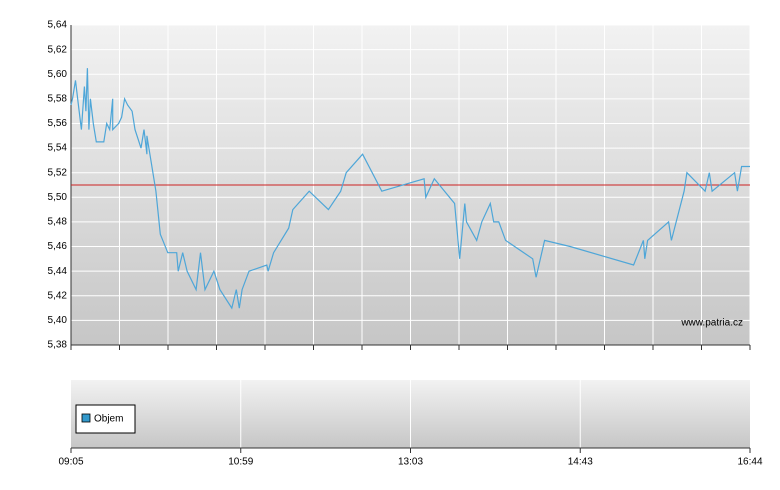 The height and width of the screenshot is (490, 780). I want to click on y-tick-label: 5,56, so click(58, 123).